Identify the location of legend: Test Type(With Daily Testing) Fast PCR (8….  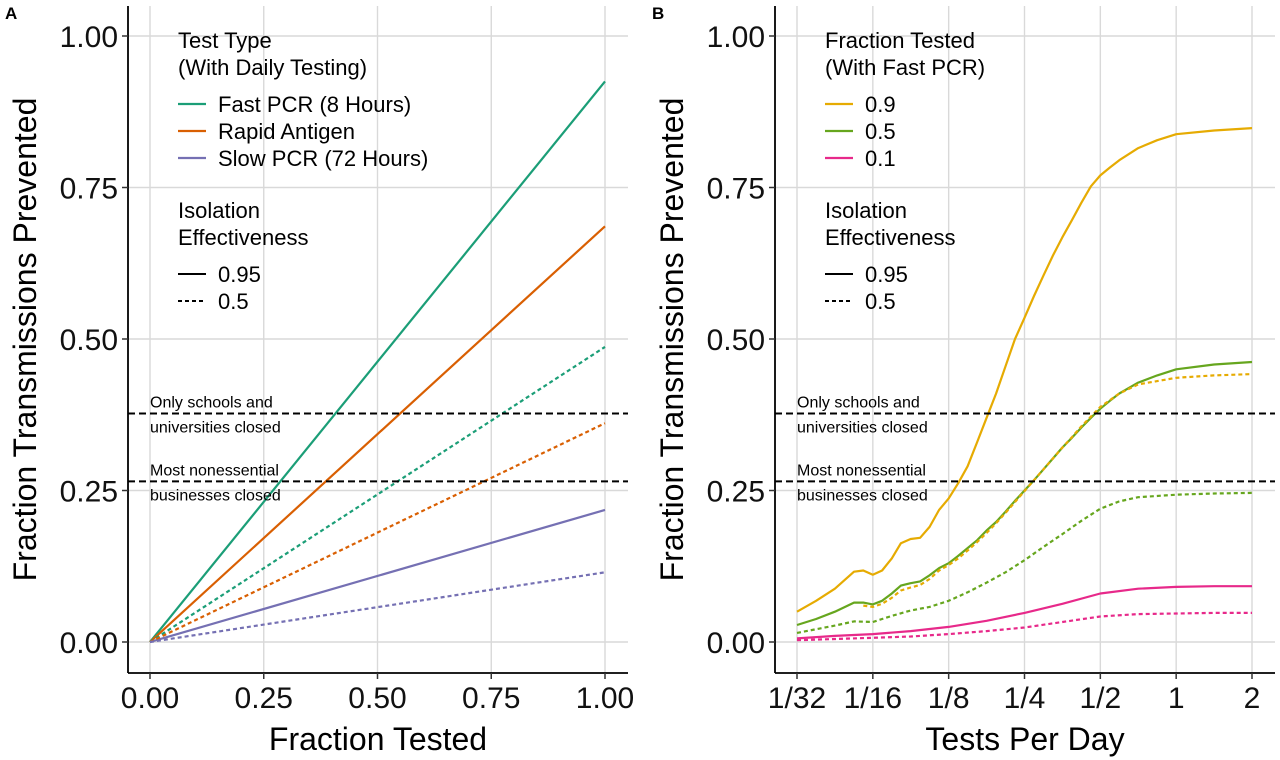
(303, 171).